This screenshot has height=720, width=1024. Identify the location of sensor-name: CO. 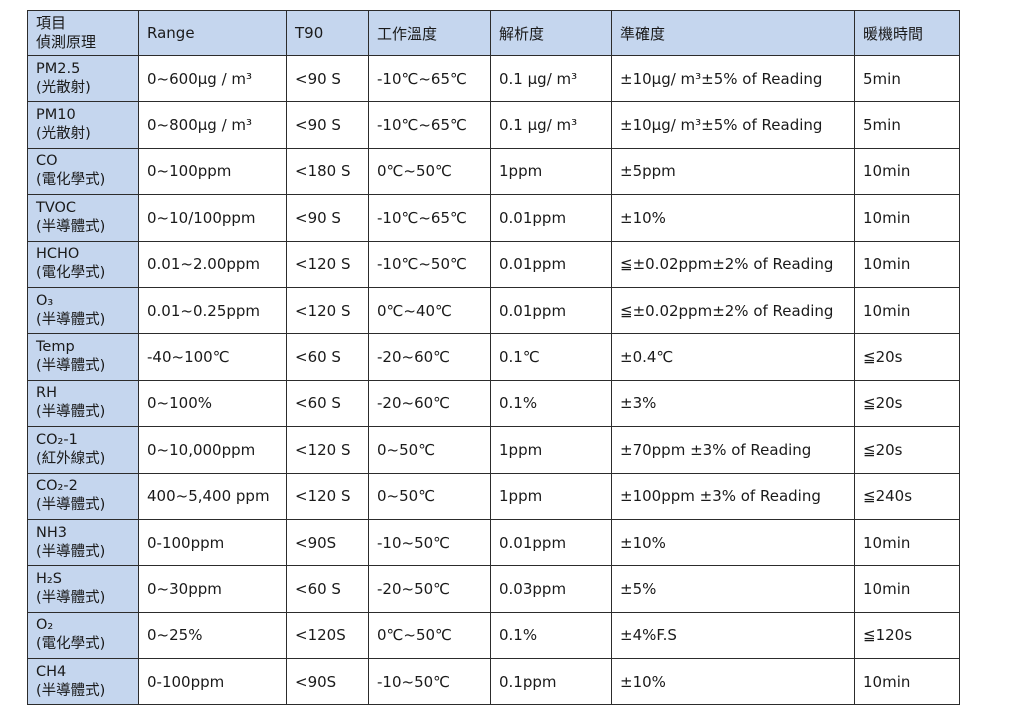
(47, 161).